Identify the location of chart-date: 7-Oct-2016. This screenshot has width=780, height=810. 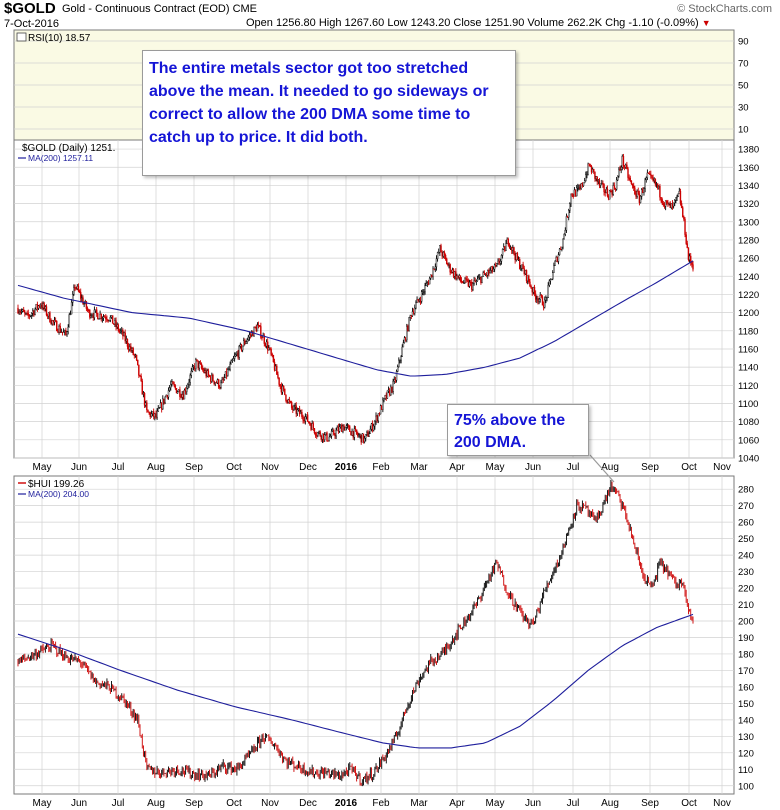
(32, 24).